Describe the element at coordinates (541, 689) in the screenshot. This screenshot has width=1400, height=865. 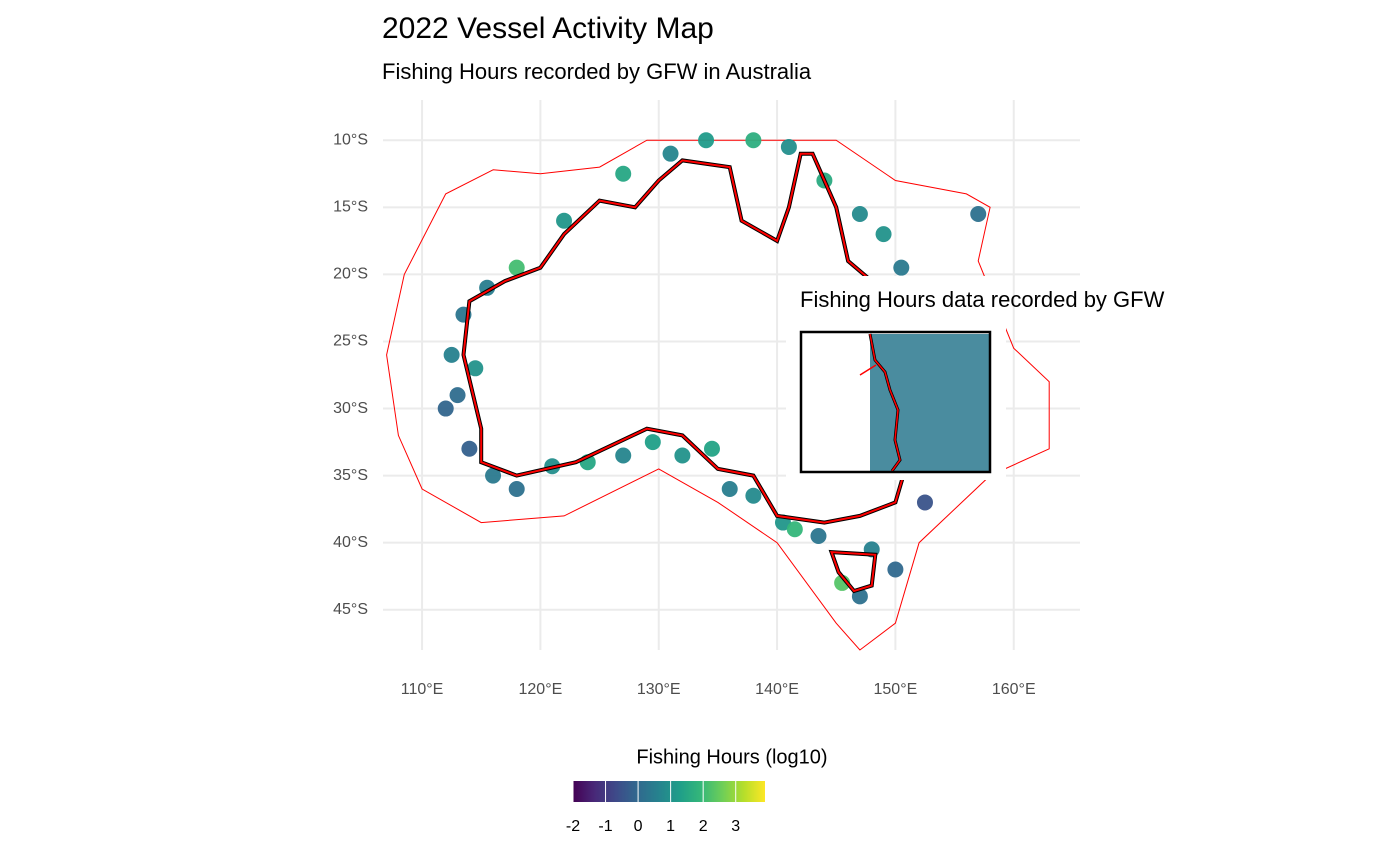
I see `x-tick-label: 120°E` at that location.